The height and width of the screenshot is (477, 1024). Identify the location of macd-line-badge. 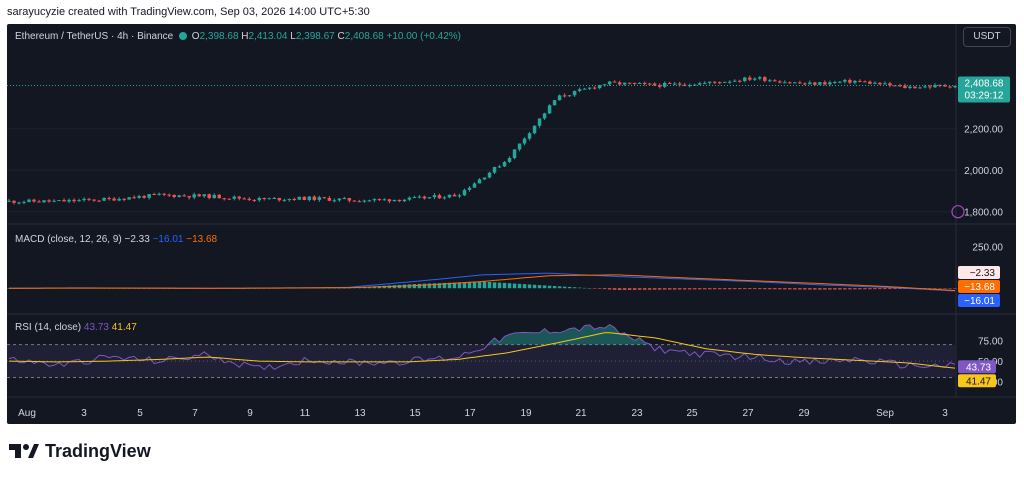
(979, 300).